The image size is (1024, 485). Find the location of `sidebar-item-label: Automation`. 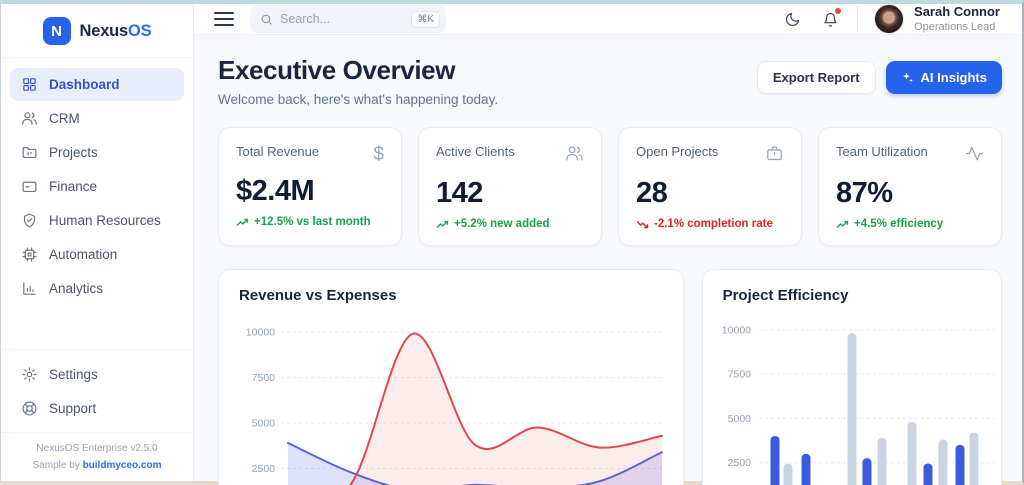

sidebar-item-label: Automation is located at coordinates (83, 254).